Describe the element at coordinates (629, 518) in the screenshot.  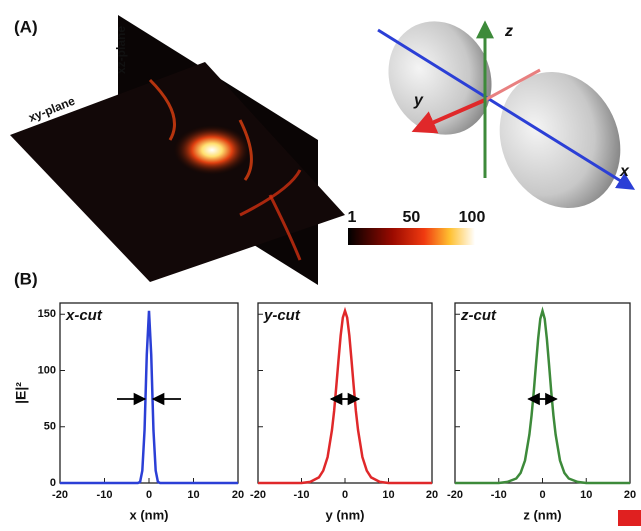
I see `corner-mark` at that location.